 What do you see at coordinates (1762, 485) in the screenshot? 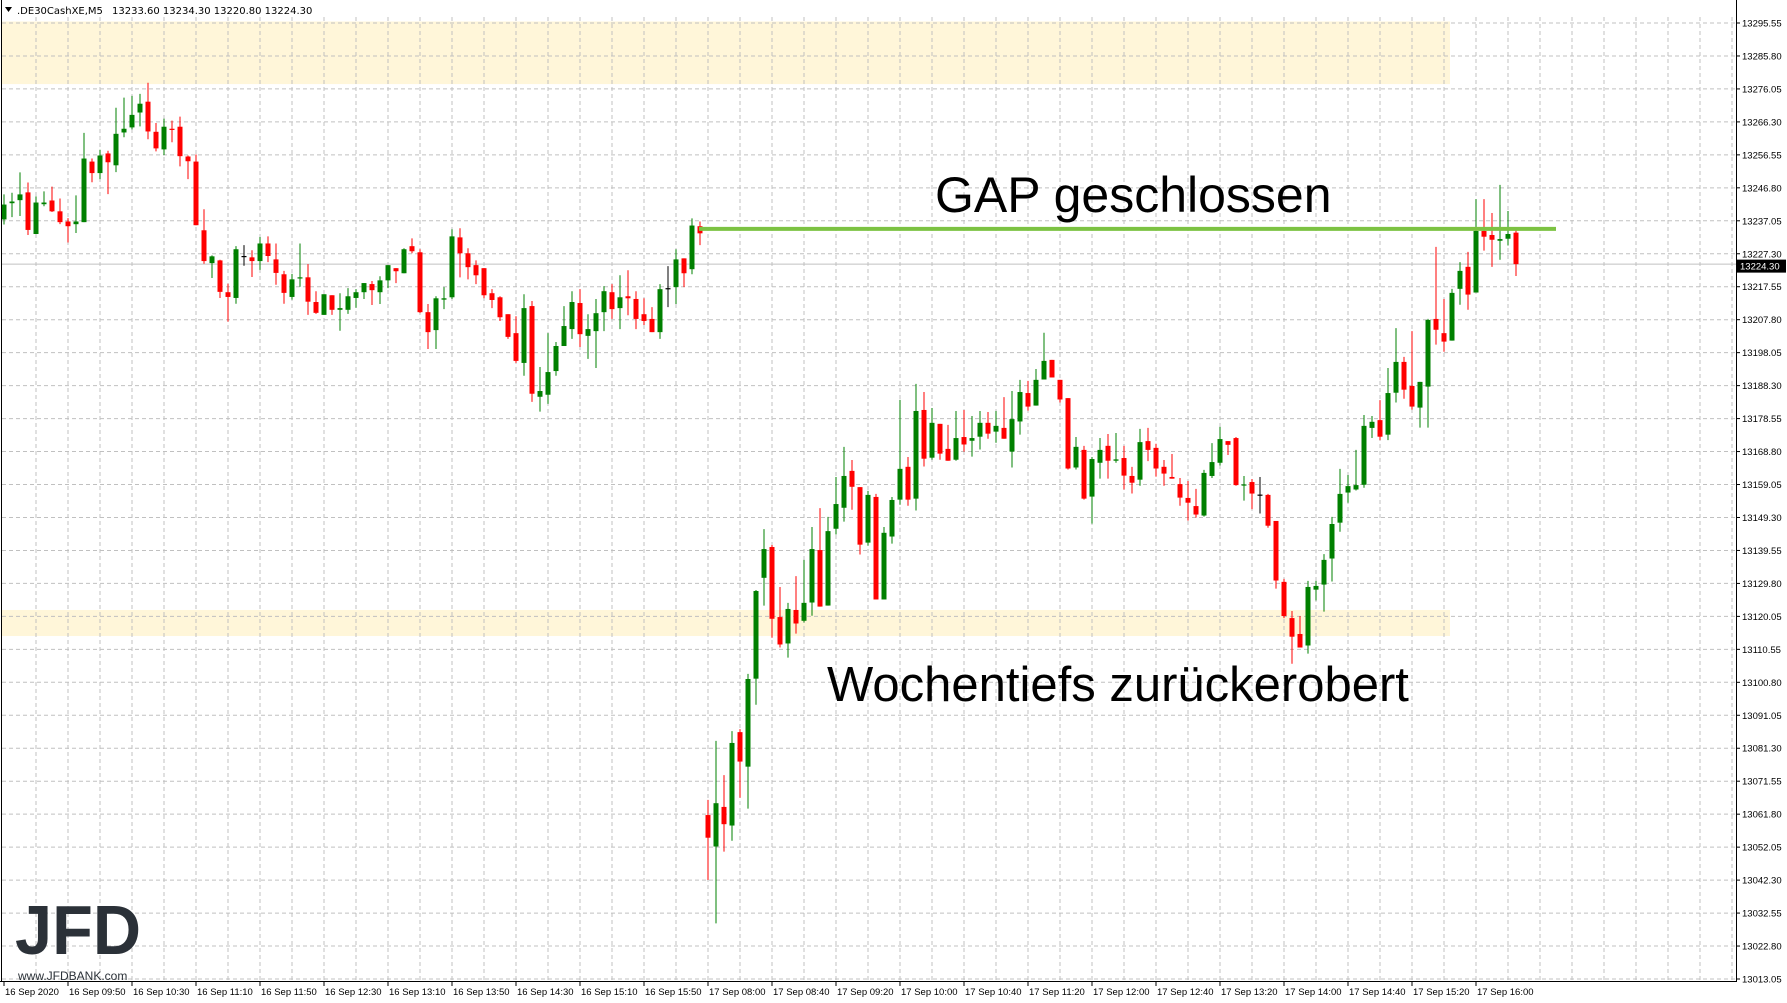
I see `y-tick-label: 13159.05` at bounding box center [1762, 485].